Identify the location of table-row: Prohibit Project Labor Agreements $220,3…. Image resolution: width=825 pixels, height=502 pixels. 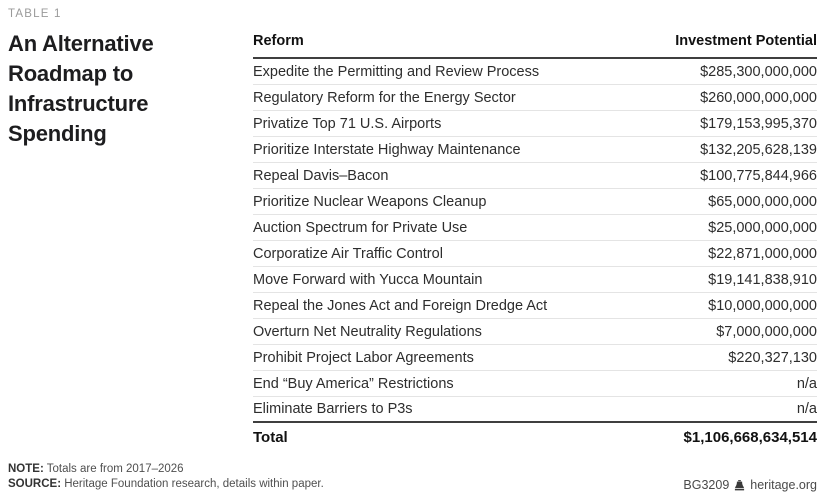
(535, 358).